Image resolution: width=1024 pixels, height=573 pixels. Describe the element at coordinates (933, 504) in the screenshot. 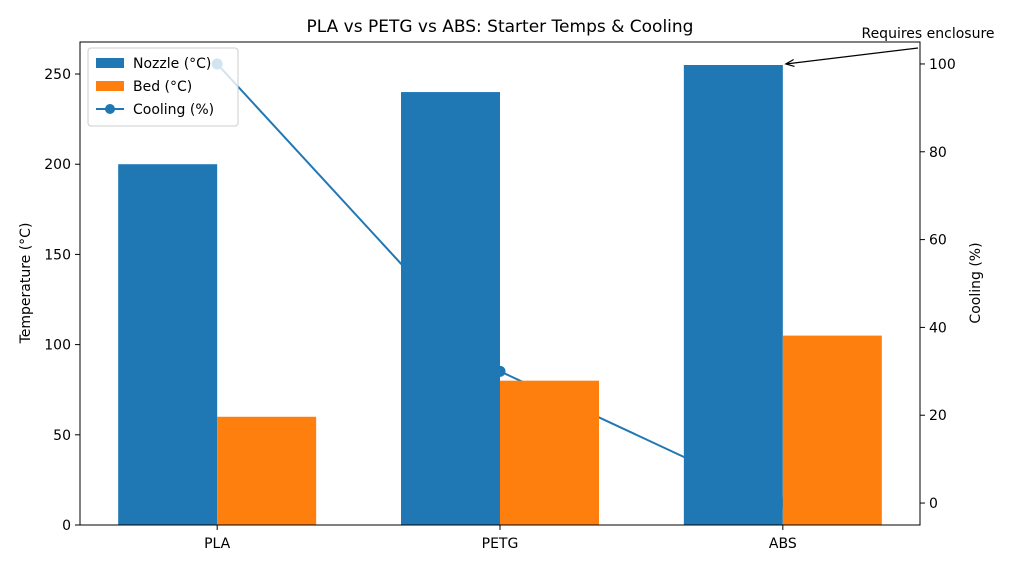

I see `y2-tick-label: 0` at that location.